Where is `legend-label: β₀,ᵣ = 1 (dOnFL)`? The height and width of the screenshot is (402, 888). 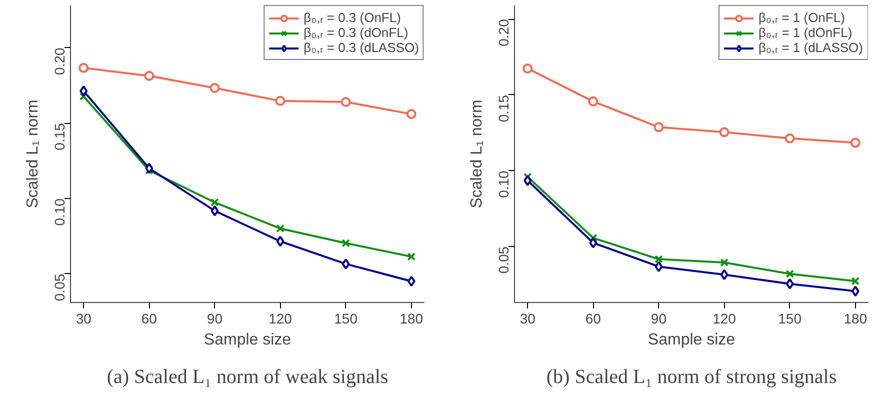 legend-label: β₀,ᵣ = 1 (dOnFL) is located at coordinates (805, 32).